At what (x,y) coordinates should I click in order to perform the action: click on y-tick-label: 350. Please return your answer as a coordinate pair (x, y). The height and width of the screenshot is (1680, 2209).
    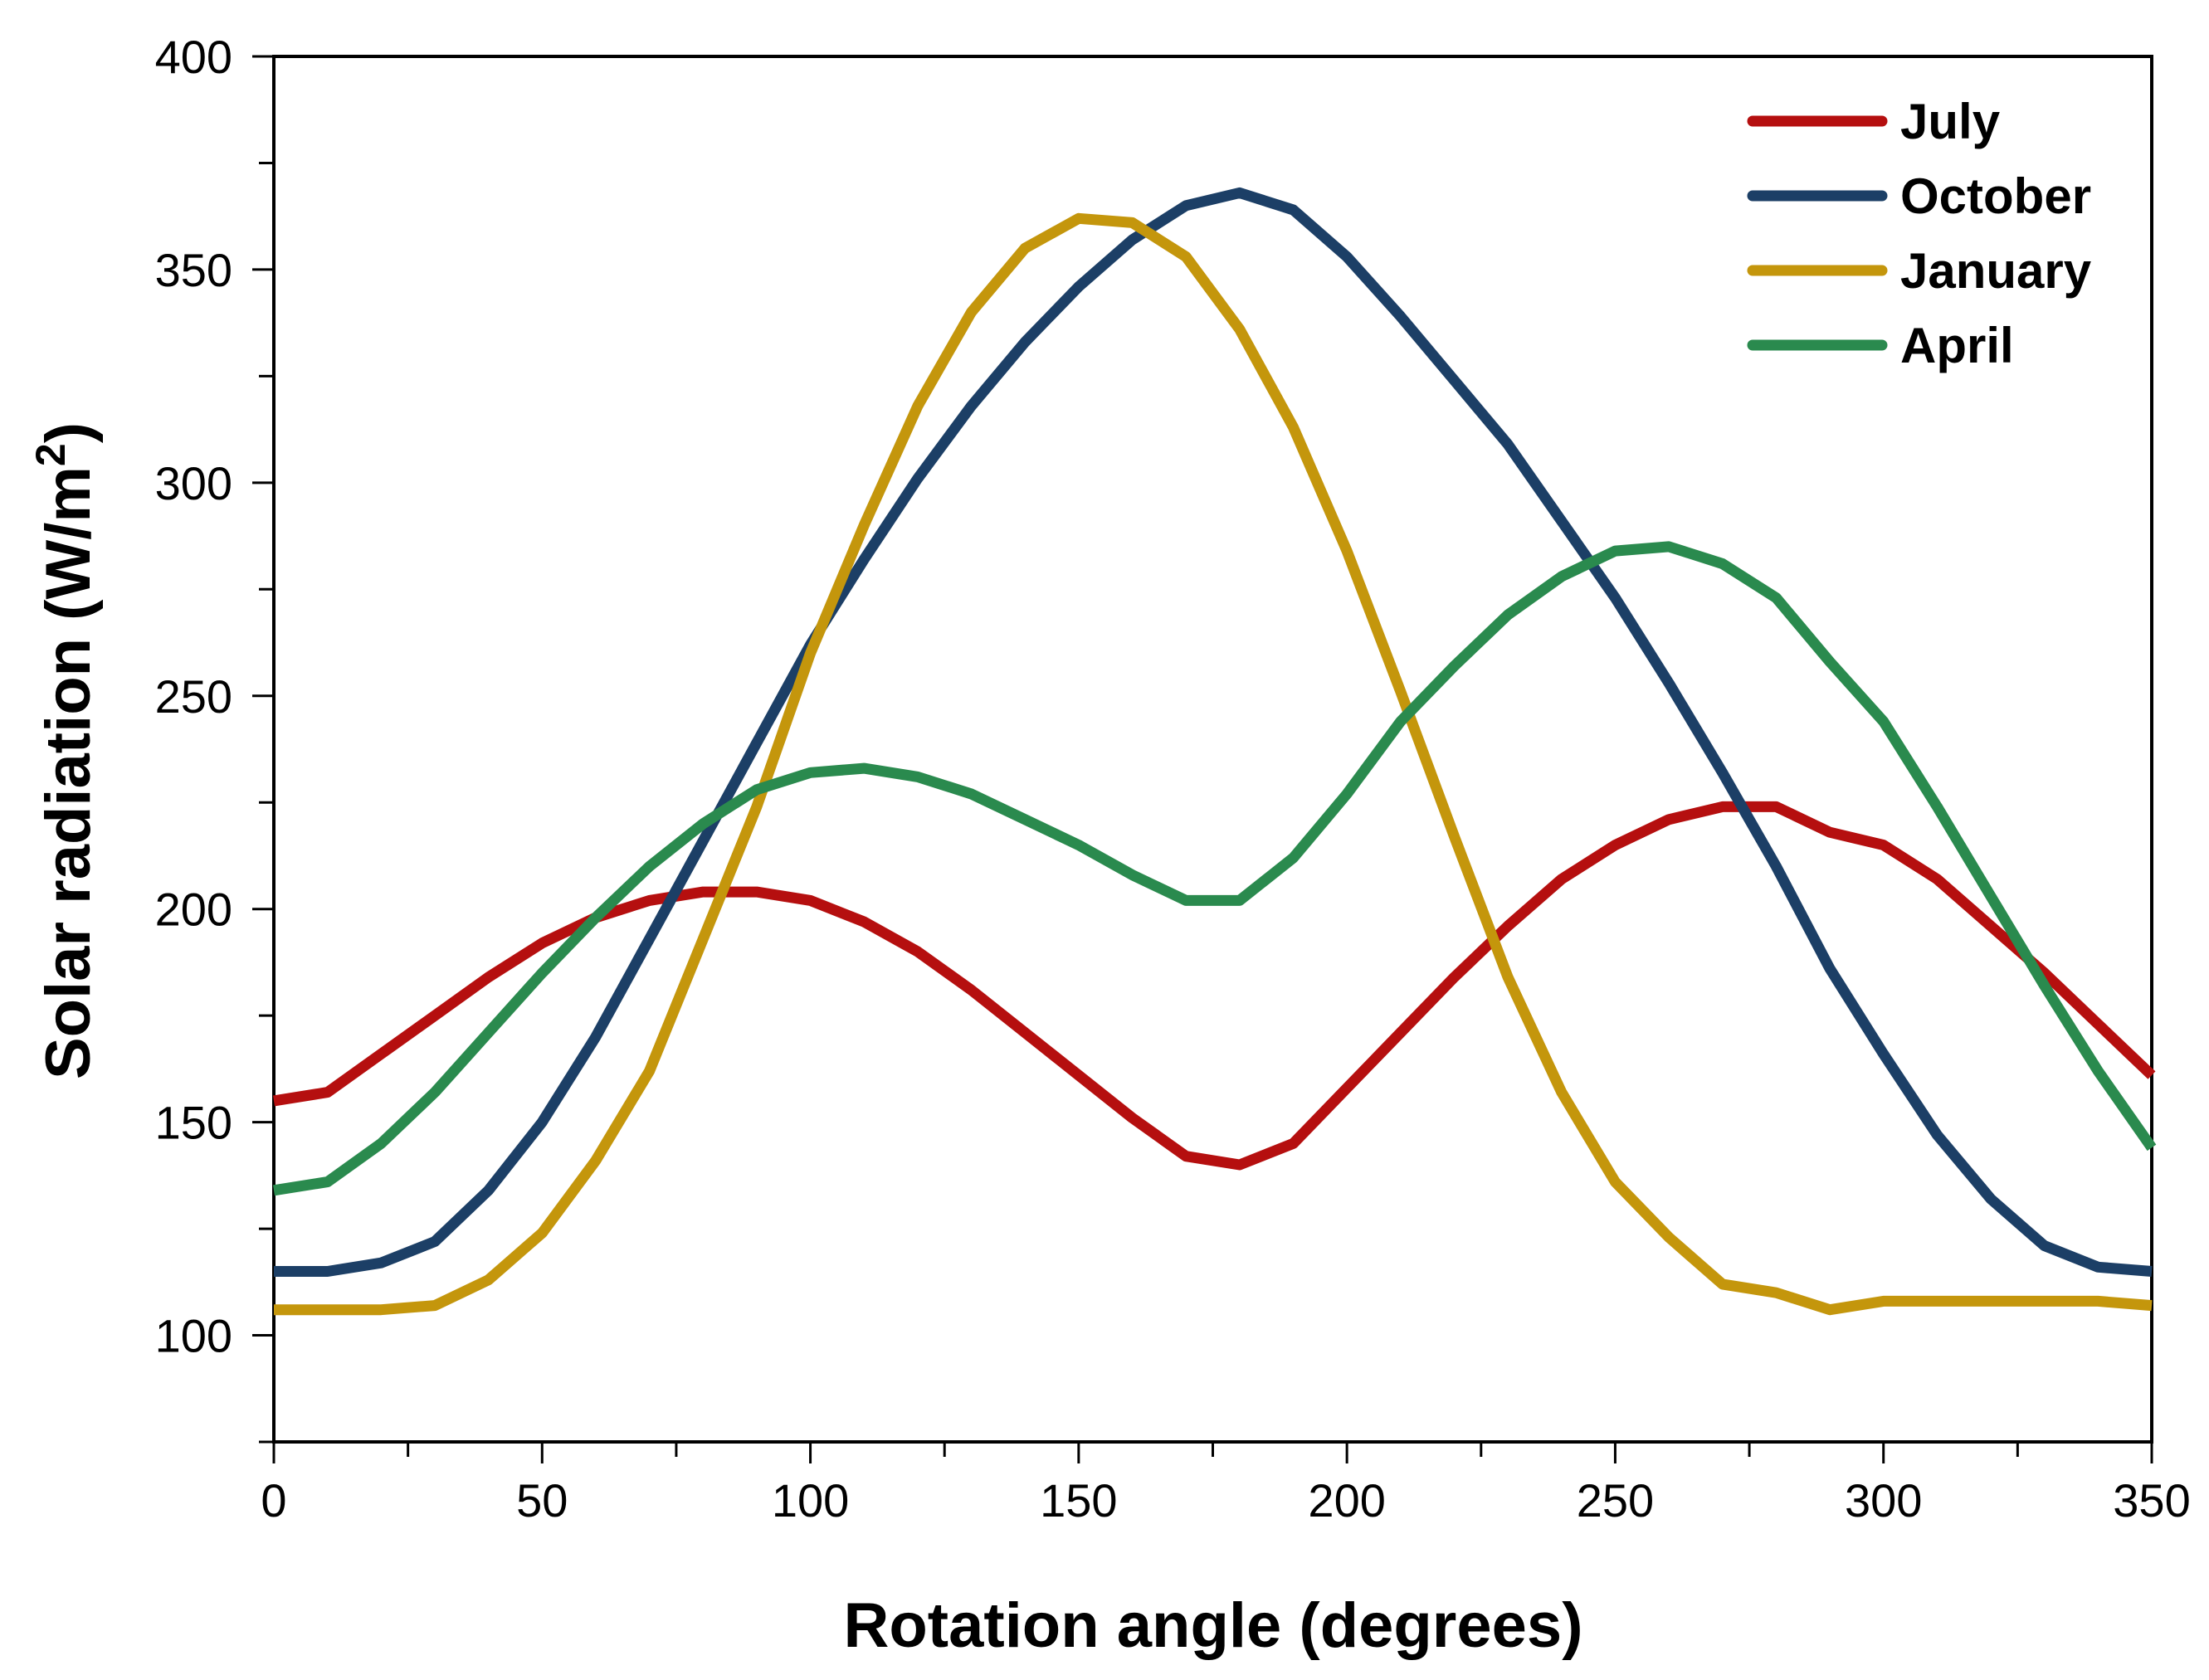
    Looking at the image, I should click on (193, 270).